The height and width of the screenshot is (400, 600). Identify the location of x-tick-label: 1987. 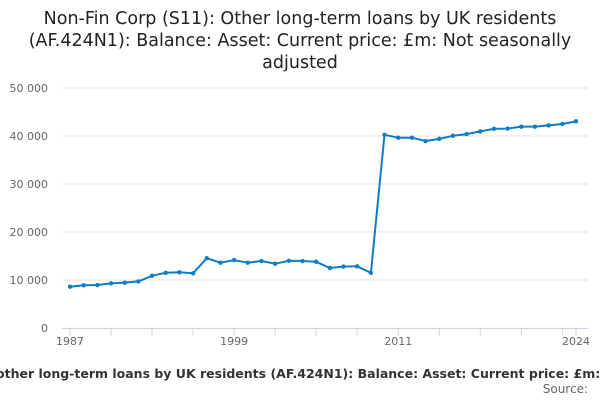
(70, 341).